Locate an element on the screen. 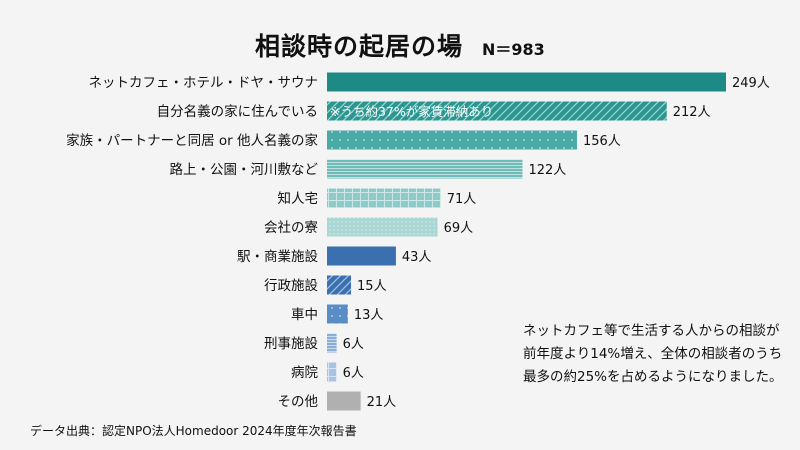  data-label: 43人 is located at coordinates (417, 257).